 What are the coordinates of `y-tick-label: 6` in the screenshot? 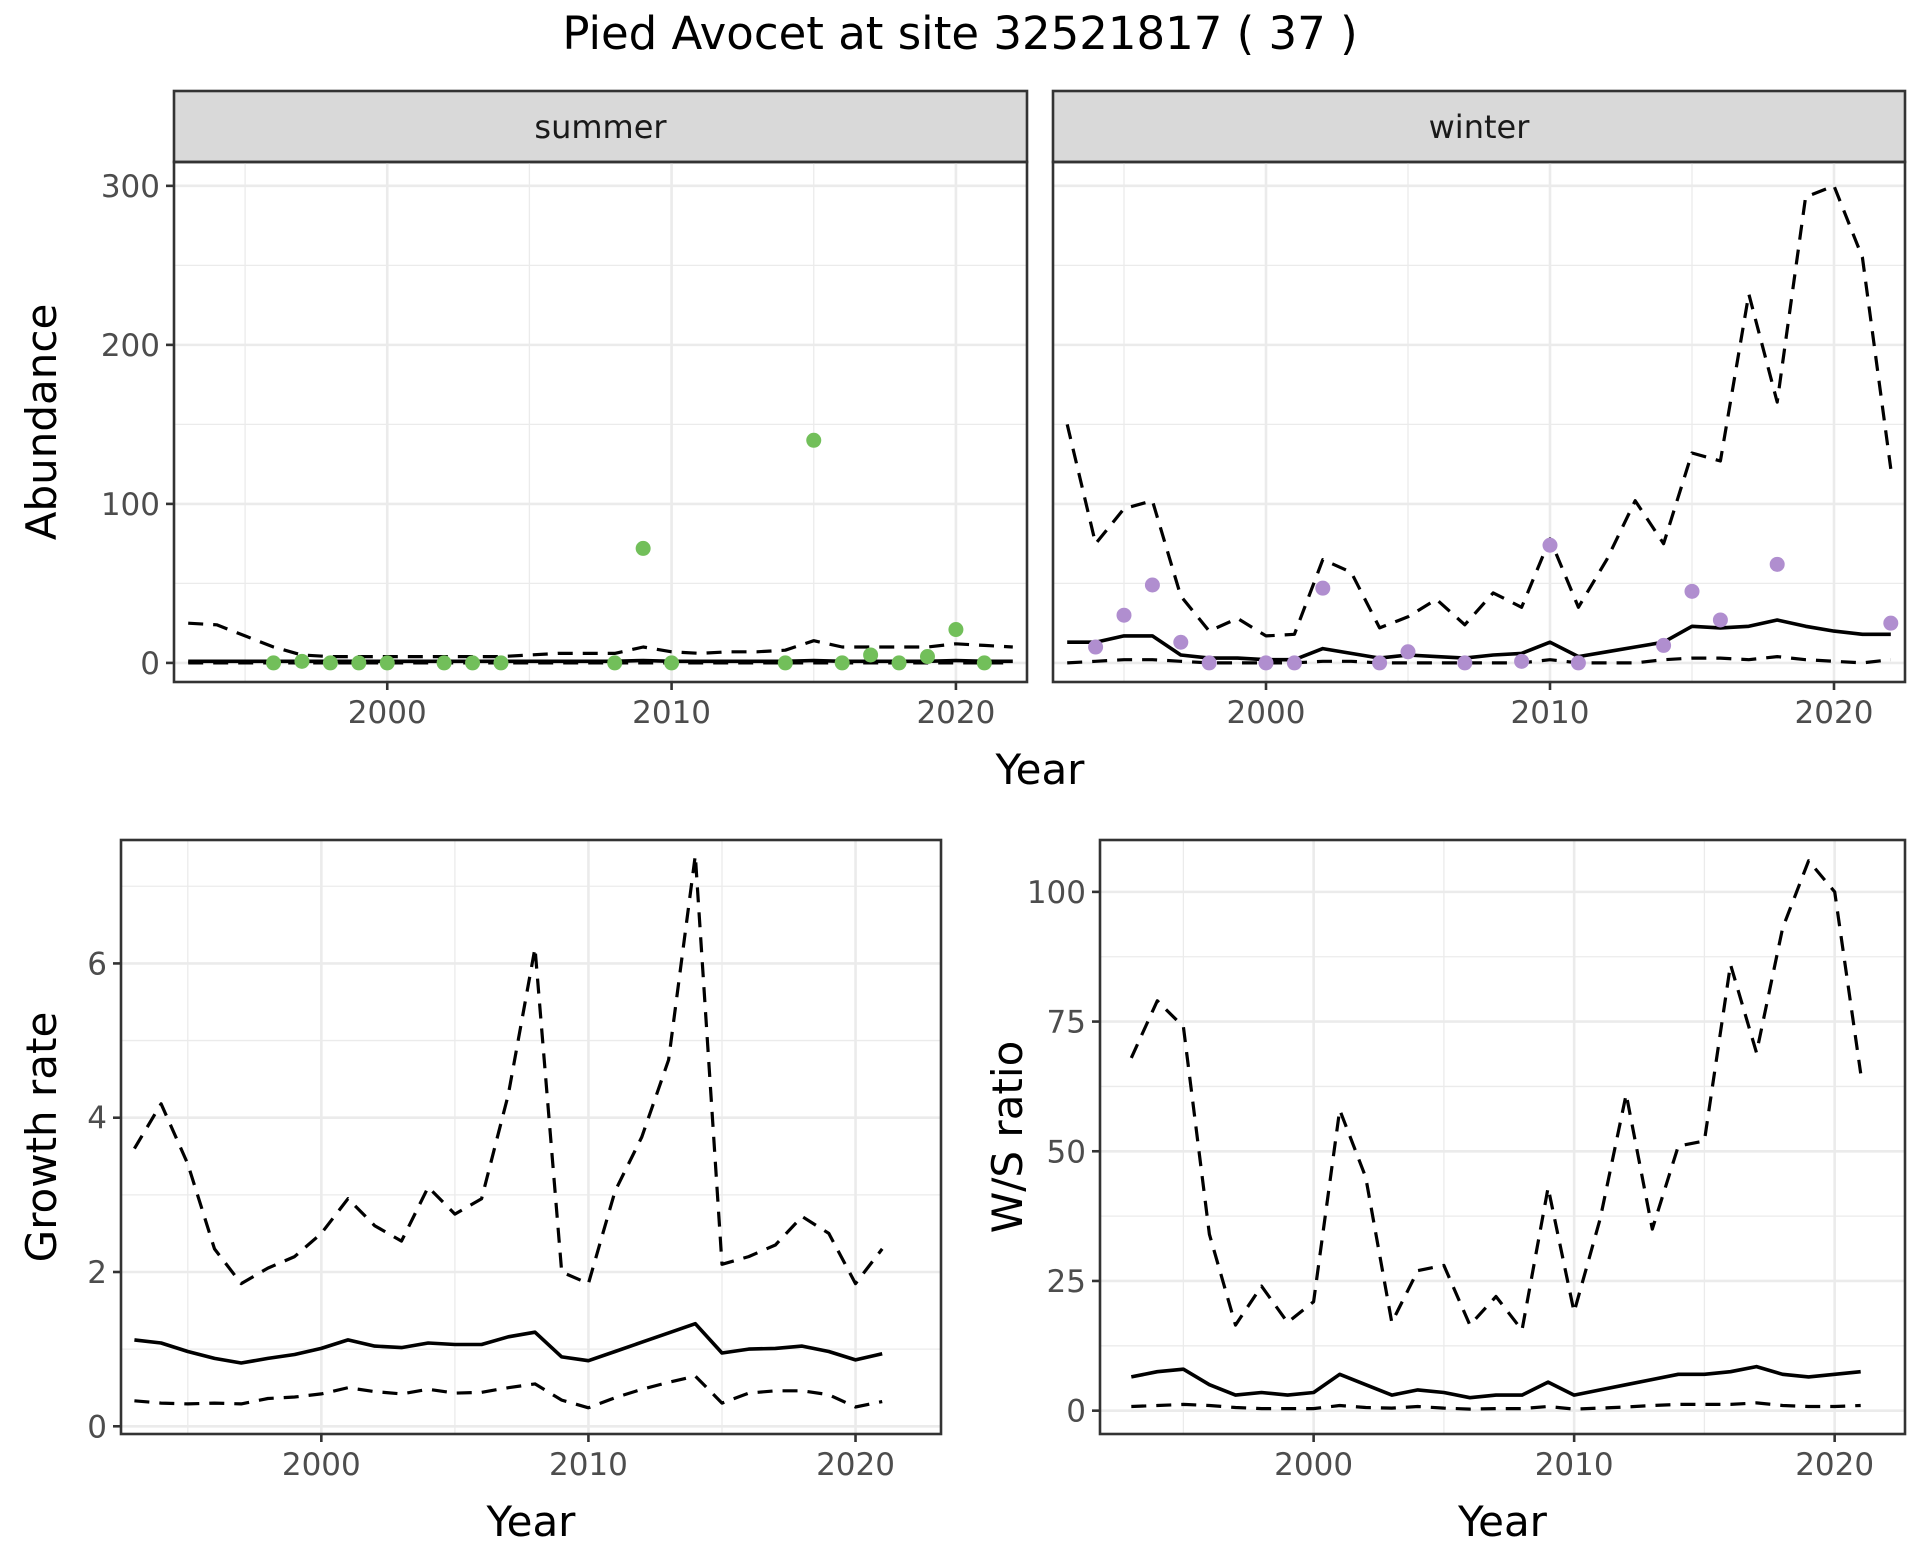 It's located at (97, 964).